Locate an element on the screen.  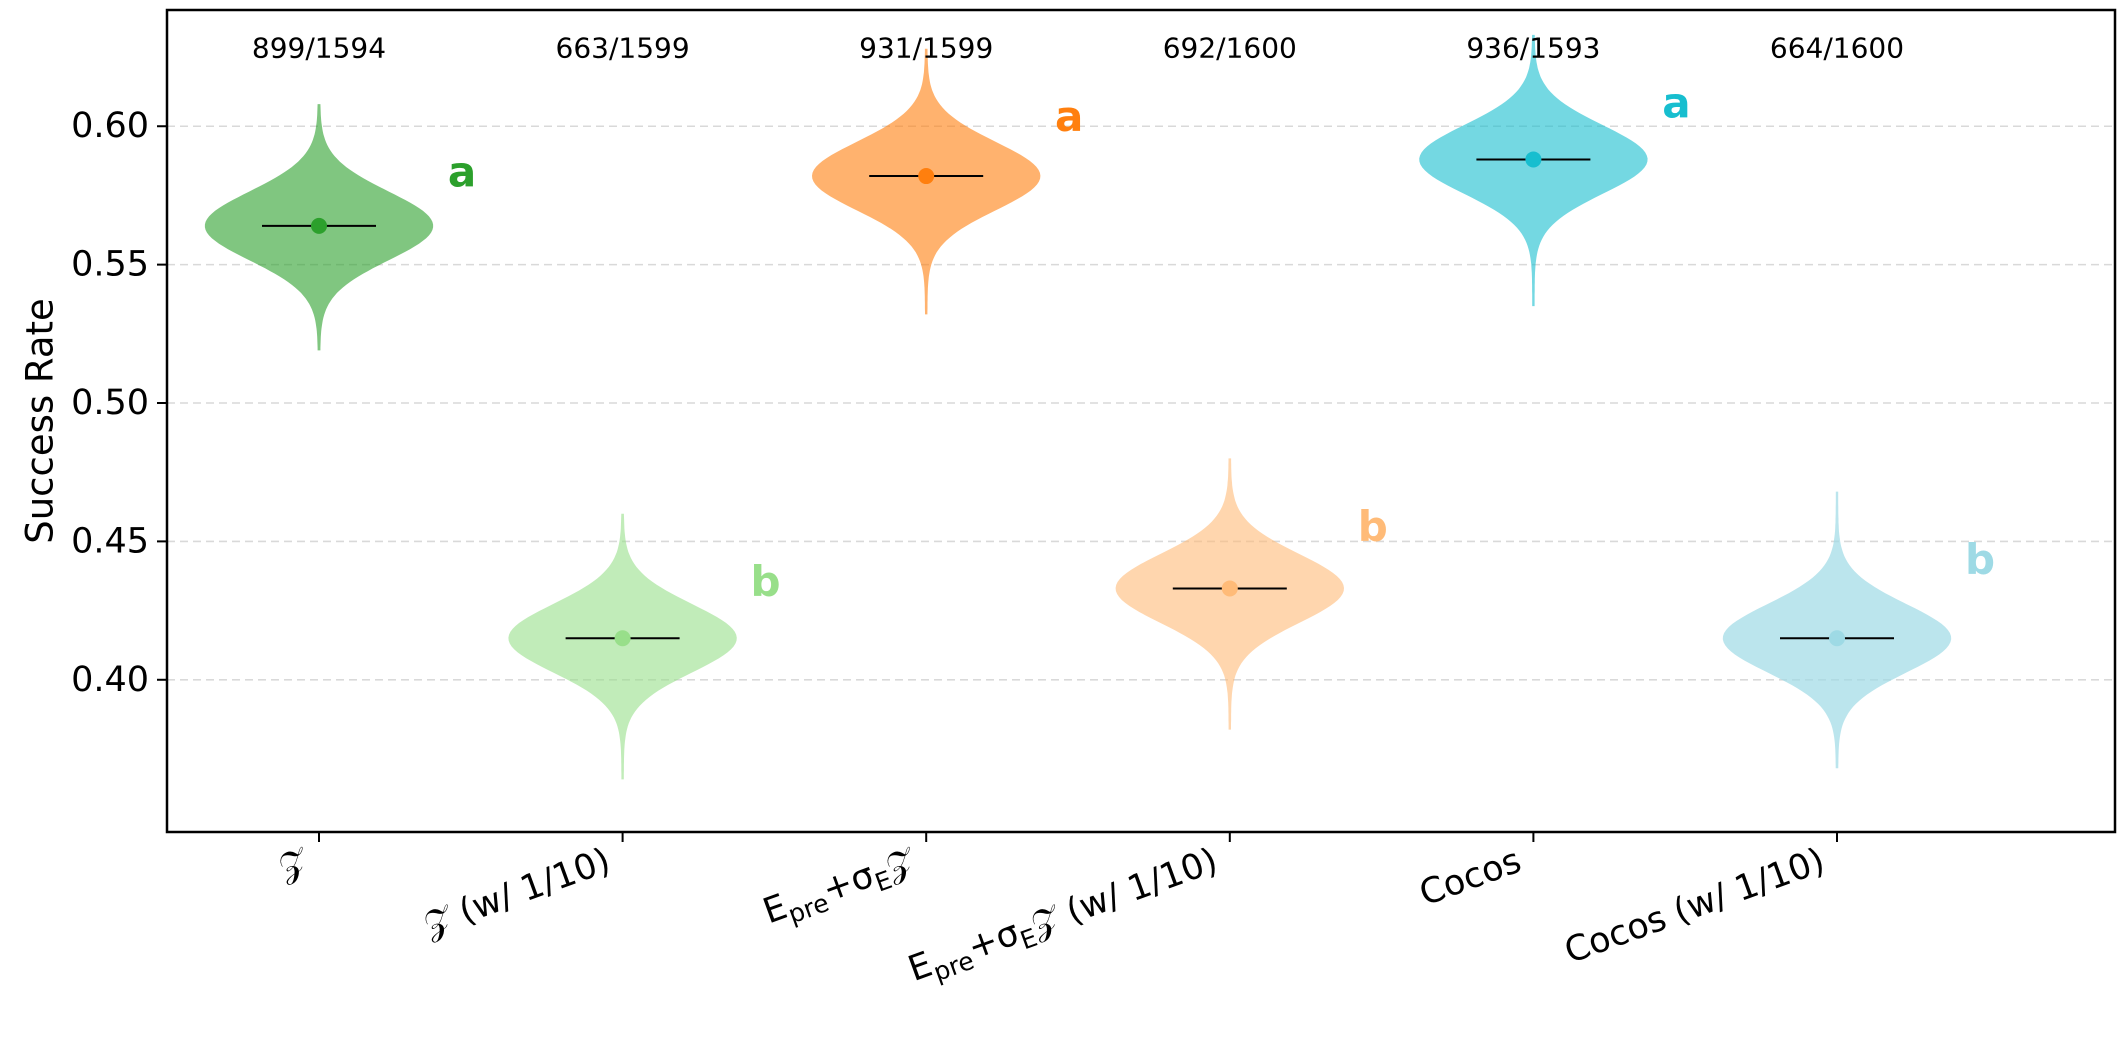
x-tick-label: Epre+σE𝒵 (w/ 1/10) is located at coordinates (1063, 918).